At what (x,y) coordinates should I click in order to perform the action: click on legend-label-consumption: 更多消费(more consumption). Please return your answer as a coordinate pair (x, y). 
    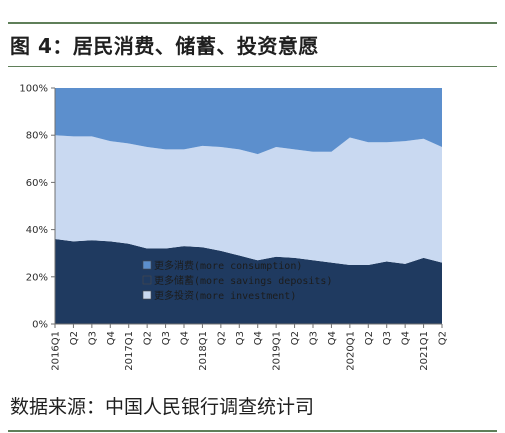
    Looking at the image, I should click on (228, 265).